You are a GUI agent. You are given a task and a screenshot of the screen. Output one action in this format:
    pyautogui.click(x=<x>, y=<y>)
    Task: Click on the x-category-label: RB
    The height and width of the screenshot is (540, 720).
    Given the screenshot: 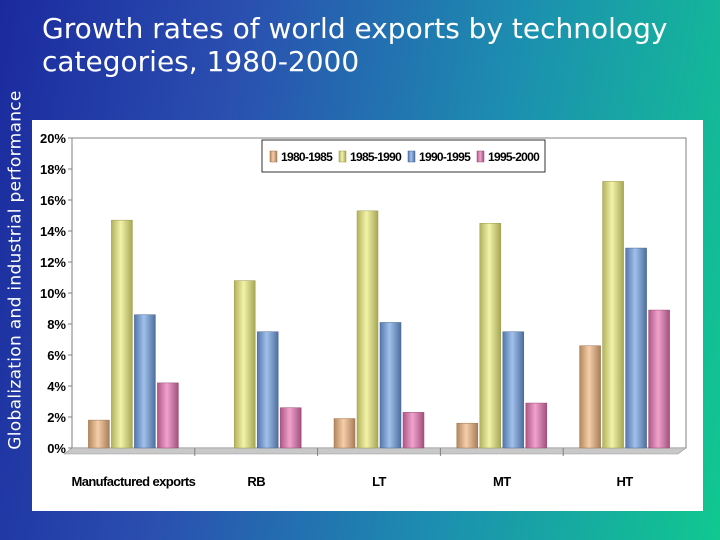 What is the action you would take?
    pyautogui.click(x=256, y=481)
    